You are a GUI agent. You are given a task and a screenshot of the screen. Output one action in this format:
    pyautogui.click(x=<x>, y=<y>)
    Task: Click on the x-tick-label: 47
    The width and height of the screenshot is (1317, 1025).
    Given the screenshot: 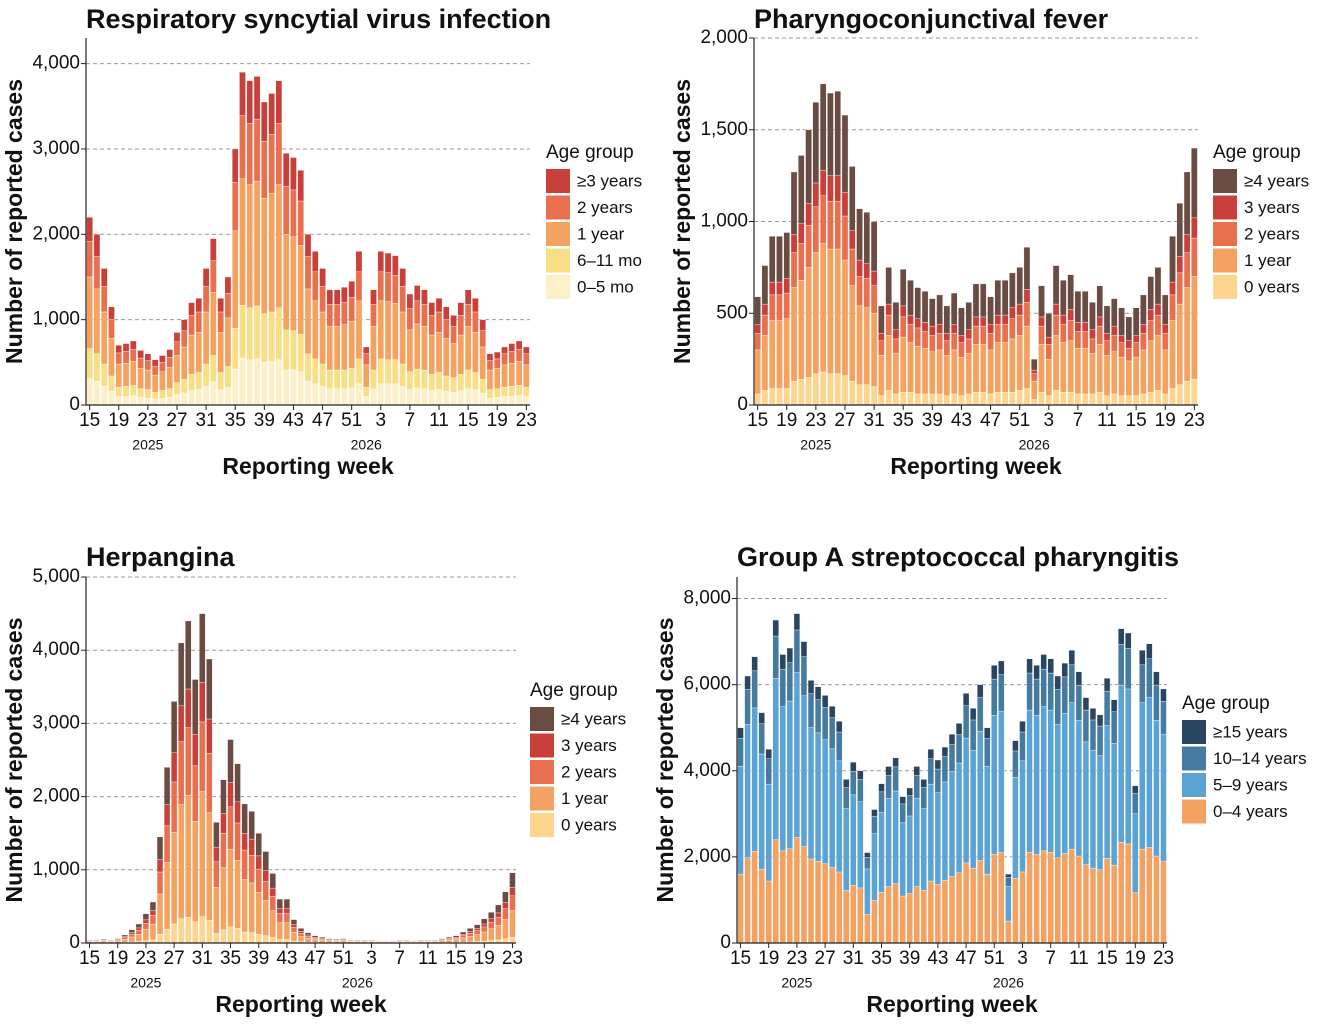 What is the action you would take?
    pyautogui.click(x=322, y=420)
    